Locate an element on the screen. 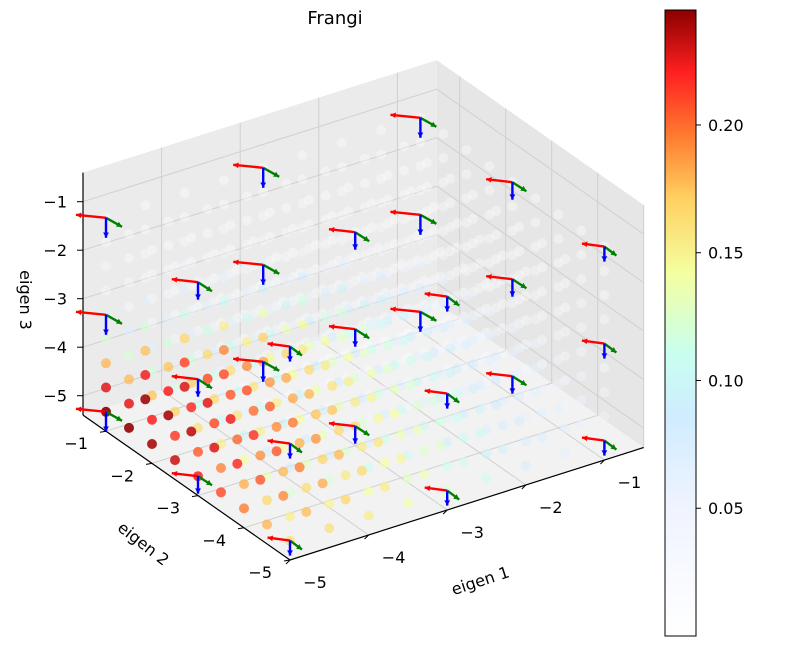 This screenshot has height=657, width=788. x-tick-label: −3 is located at coordinates (472, 532).